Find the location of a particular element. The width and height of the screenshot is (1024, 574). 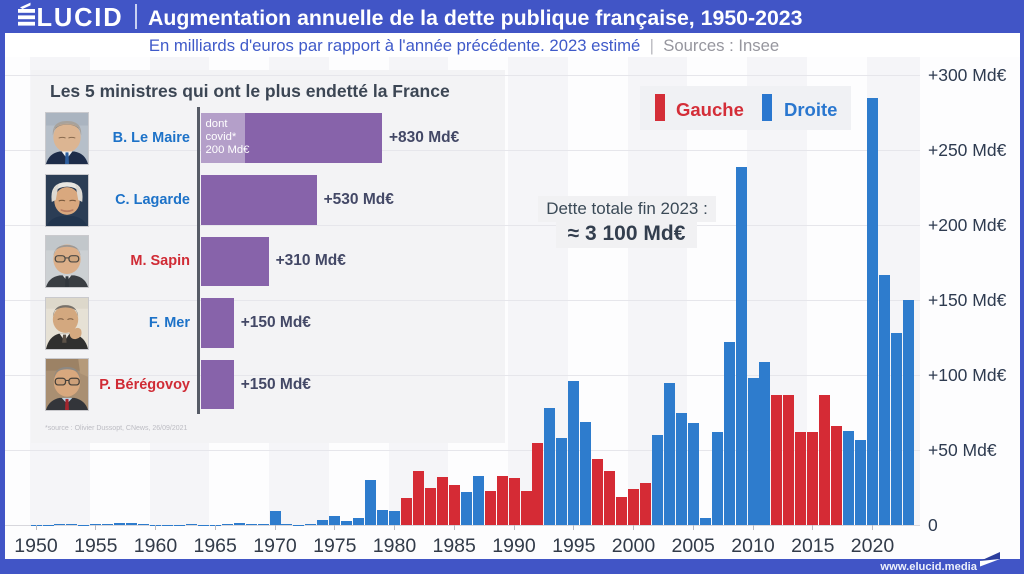

svg-text: LUCID is located at coordinates (80, 18).